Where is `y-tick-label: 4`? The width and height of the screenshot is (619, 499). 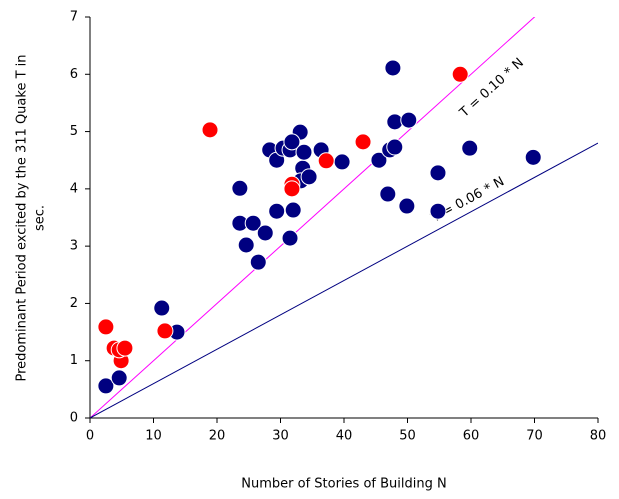
y-tick-label: 4 is located at coordinates (74, 188).